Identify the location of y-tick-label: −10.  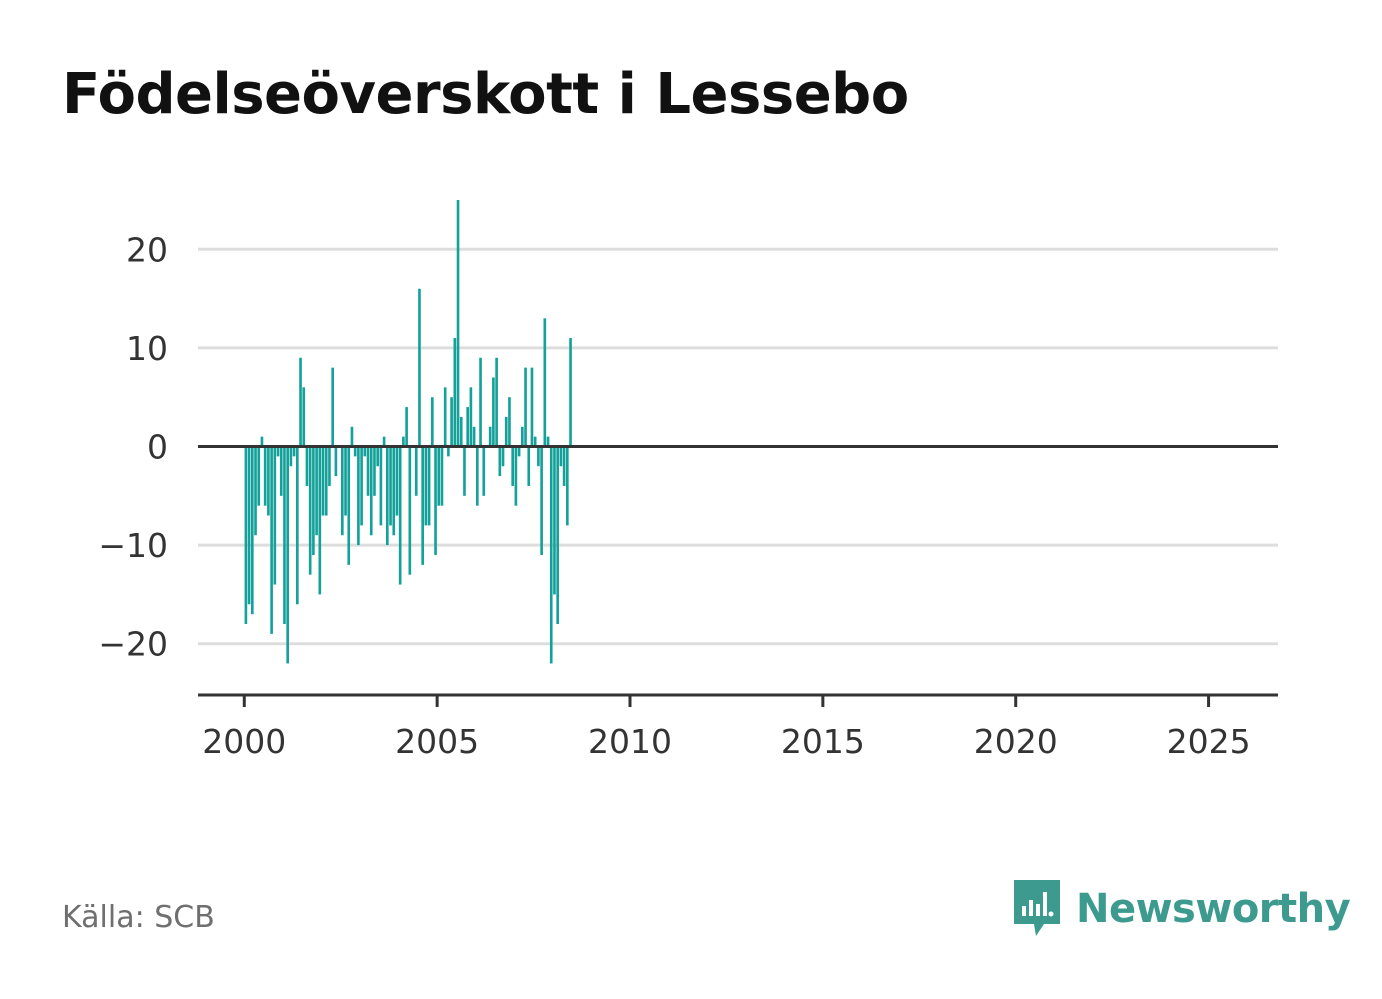
(133, 545).